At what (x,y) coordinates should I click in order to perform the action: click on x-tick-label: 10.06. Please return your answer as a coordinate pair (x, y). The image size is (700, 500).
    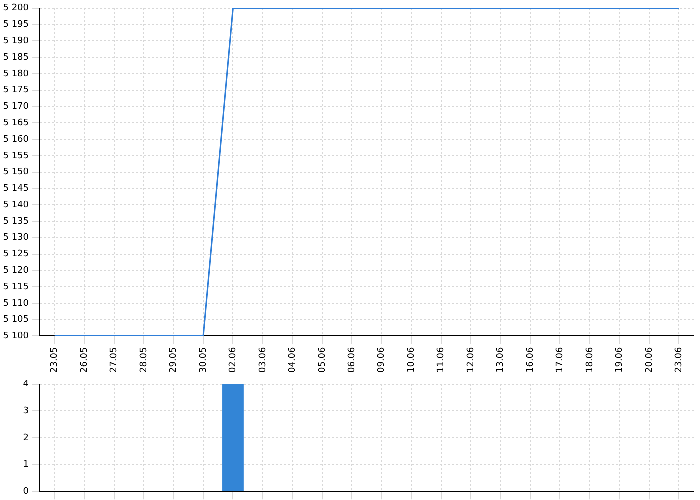
    Looking at the image, I should click on (411, 359).